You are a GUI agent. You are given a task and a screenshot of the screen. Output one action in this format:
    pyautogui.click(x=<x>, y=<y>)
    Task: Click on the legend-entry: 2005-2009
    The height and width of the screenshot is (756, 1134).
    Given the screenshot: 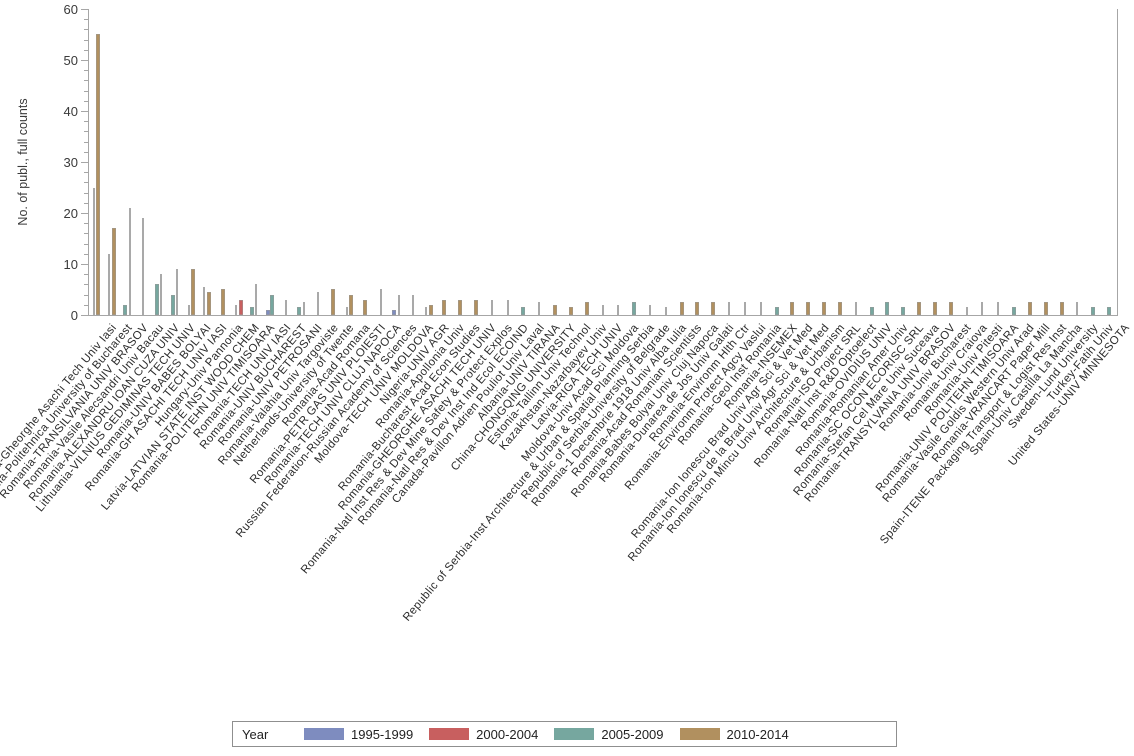 What is the action you would take?
    pyautogui.click(x=609, y=734)
    